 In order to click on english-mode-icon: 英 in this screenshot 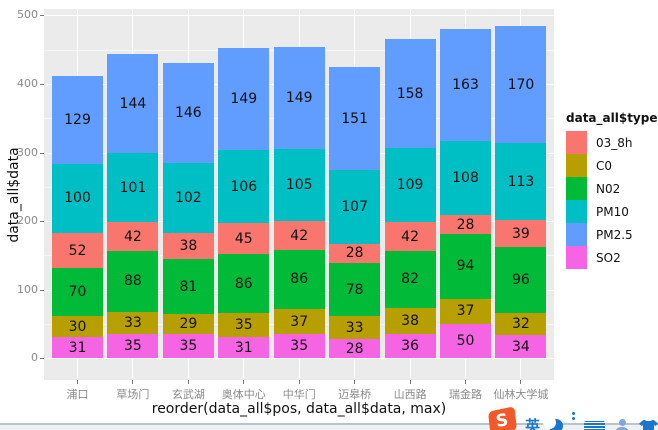, I will do `click(532, 422)`.